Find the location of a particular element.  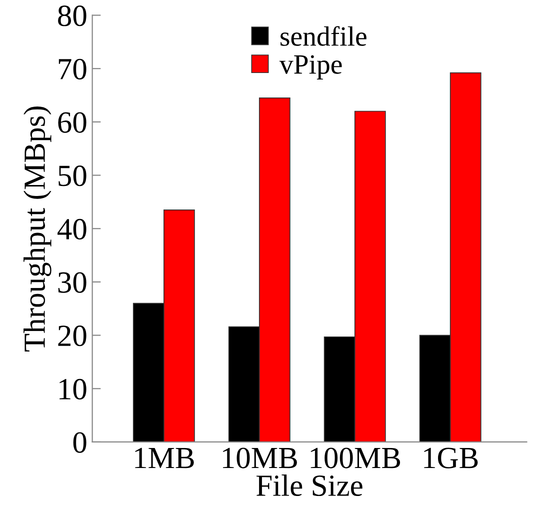

x-tick-label: 100MB is located at coordinates (355, 458).